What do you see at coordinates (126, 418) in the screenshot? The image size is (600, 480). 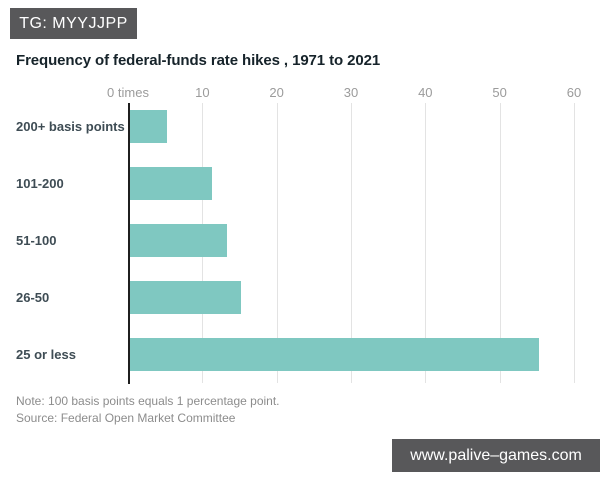 I see `chart-source: Source: Federal Open Market Committee` at bounding box center [126, 418].